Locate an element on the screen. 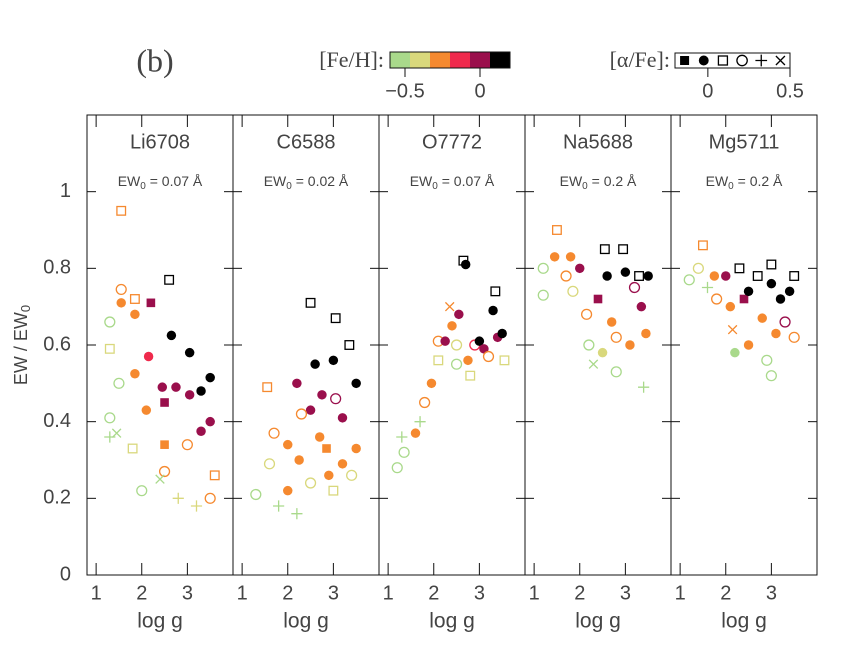  panel-title: Li6708 is located at coordinates (160, 142).